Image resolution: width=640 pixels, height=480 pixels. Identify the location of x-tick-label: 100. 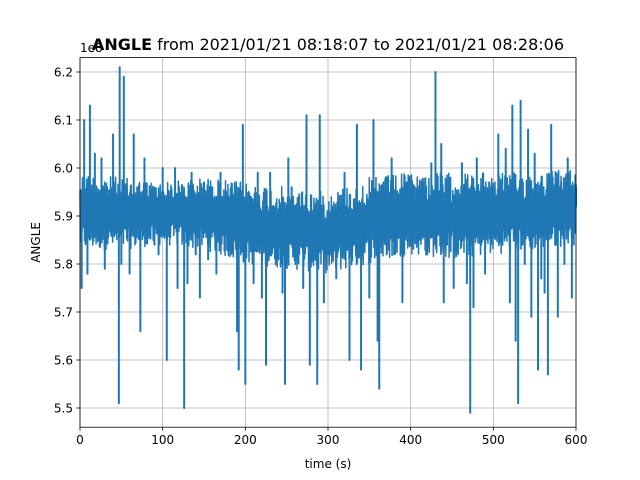
(162, 440).